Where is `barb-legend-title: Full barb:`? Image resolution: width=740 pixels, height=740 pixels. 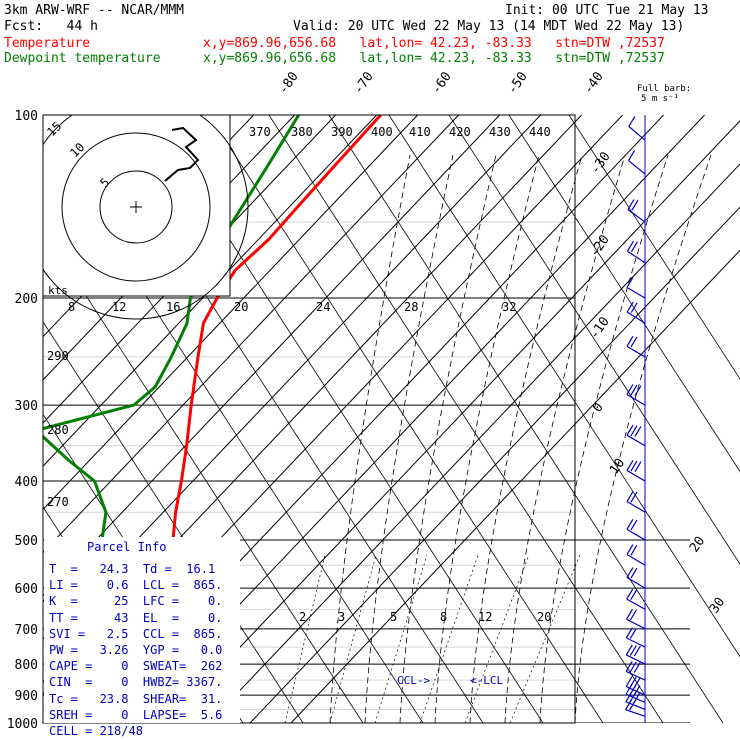
barb-legend-title: Full barb: is located at coordinates (664, 89).